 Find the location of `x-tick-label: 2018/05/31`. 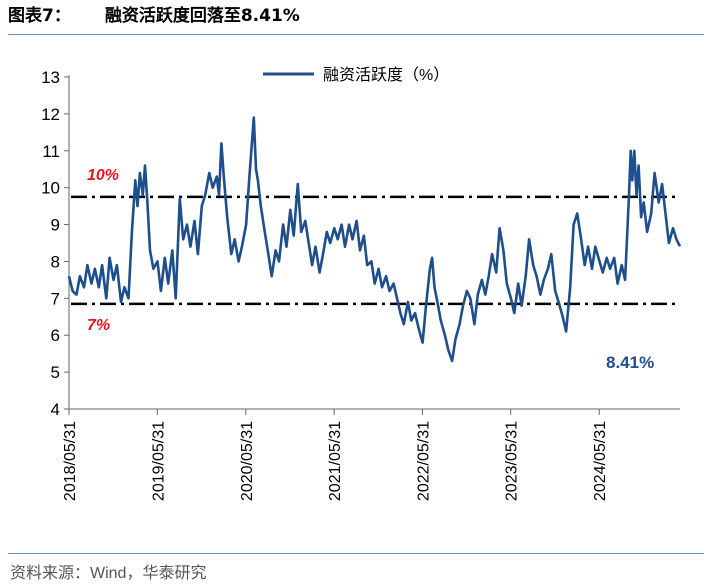

x-tick-label: 2018/05/31 is located at coordinates (70, 461).